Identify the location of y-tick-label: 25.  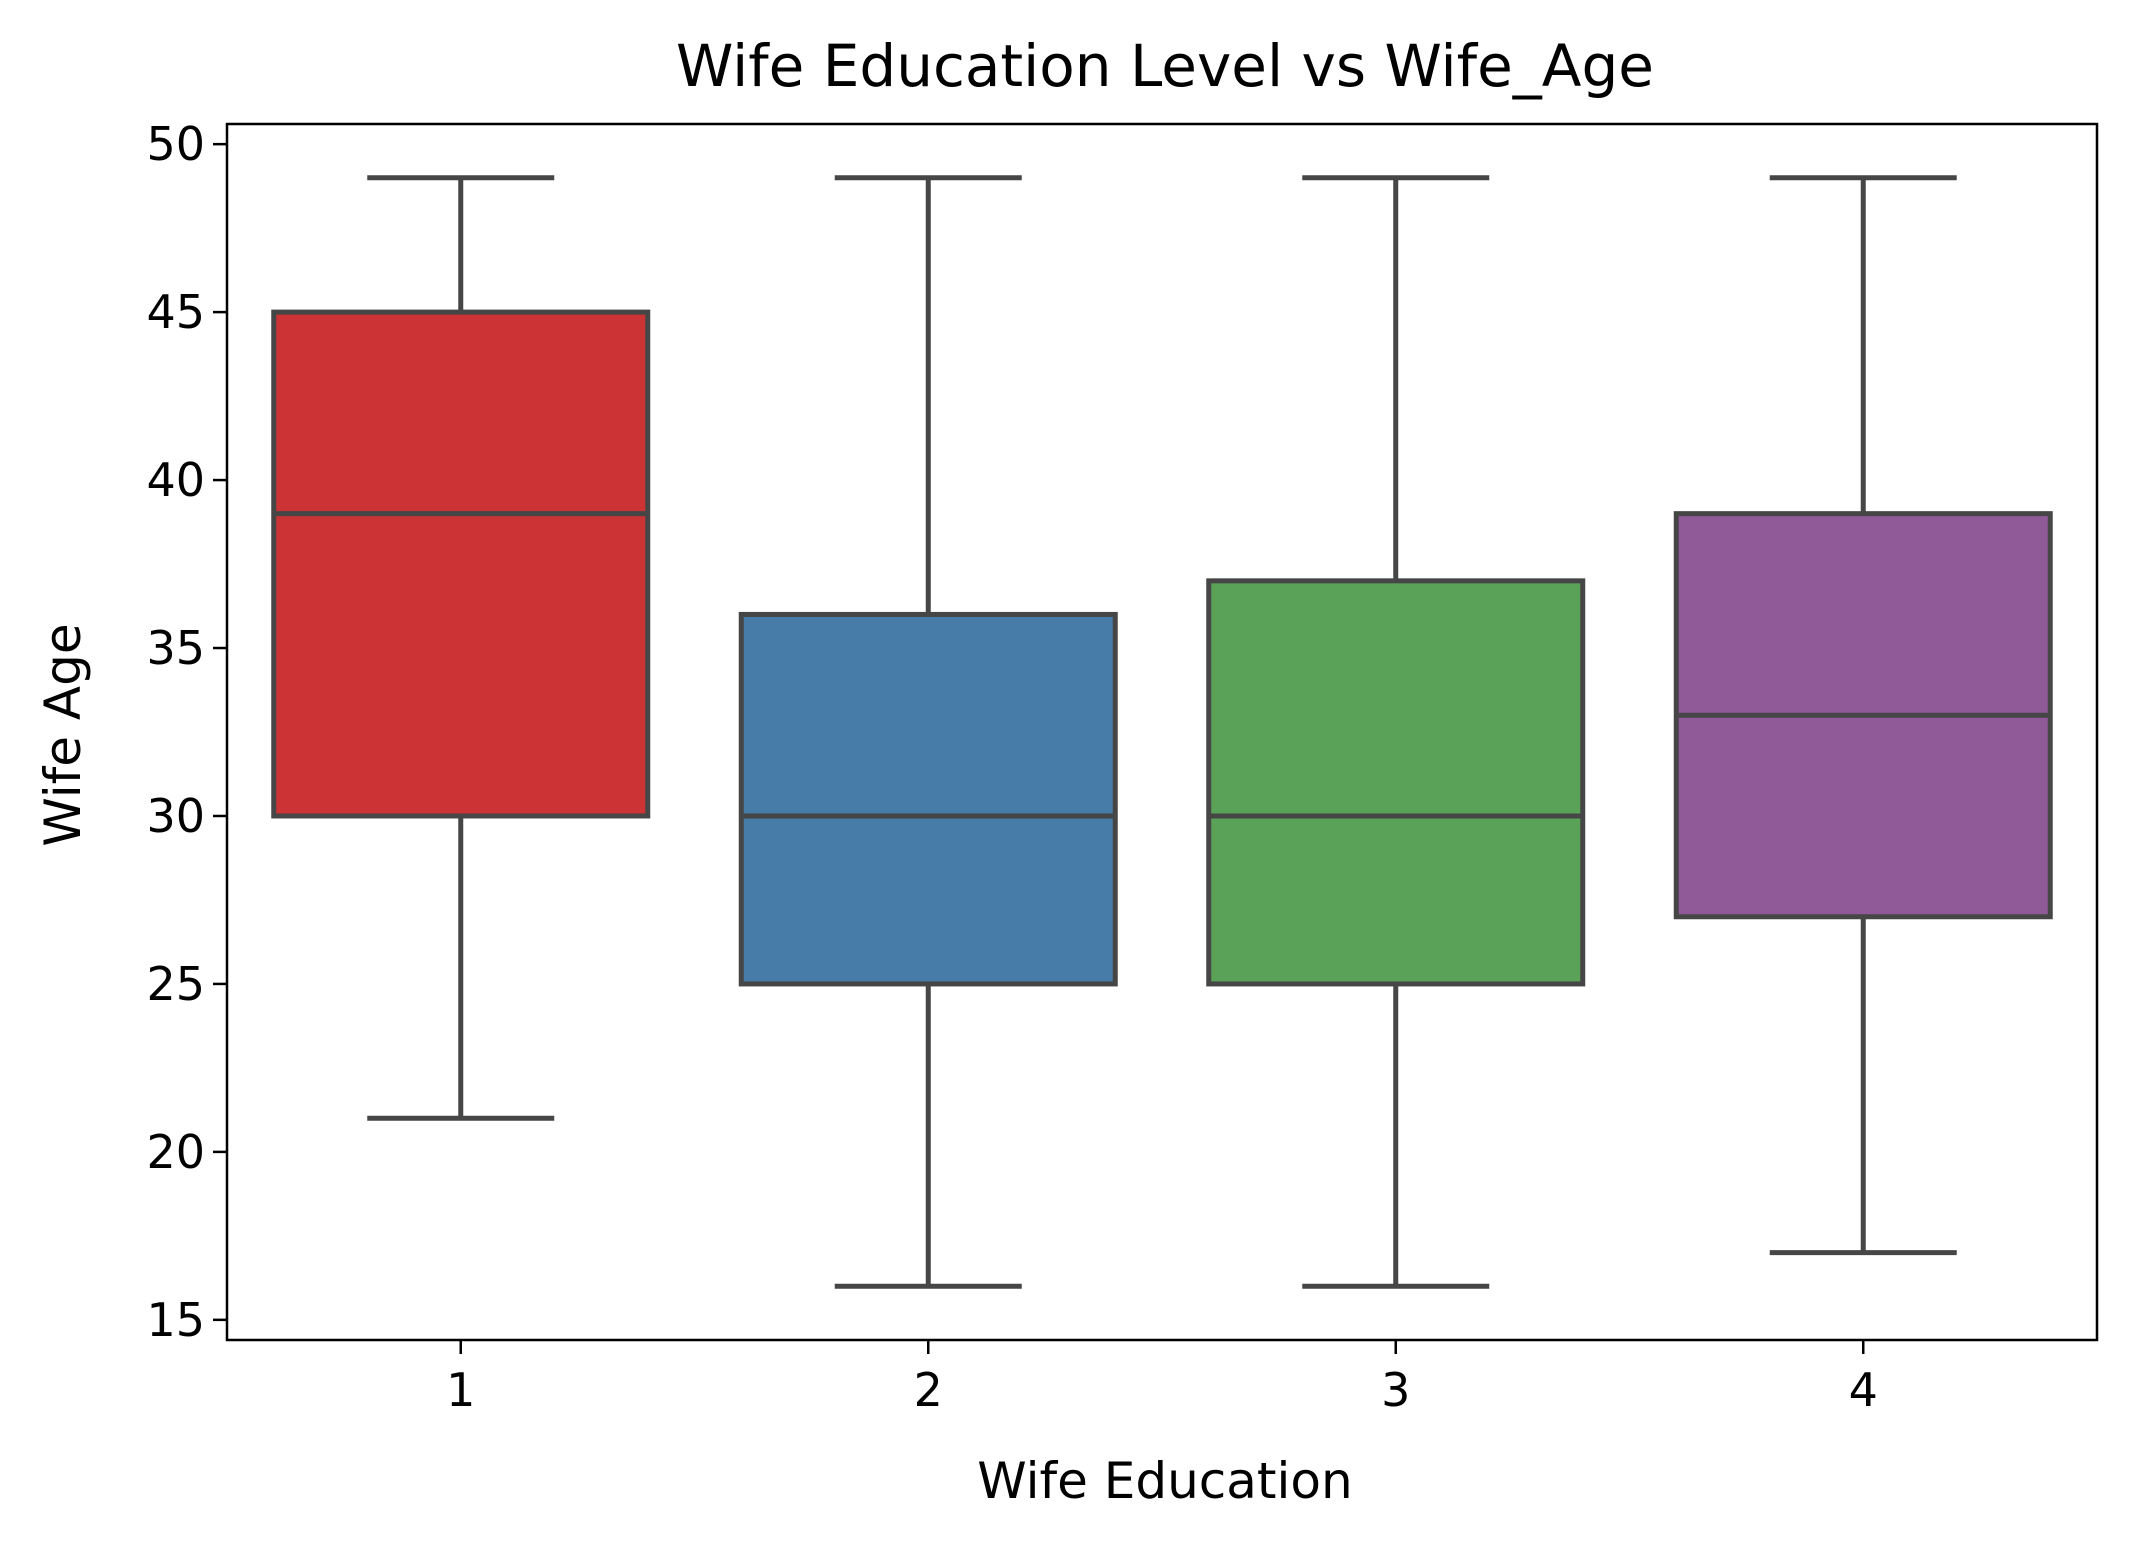
(175, 984).